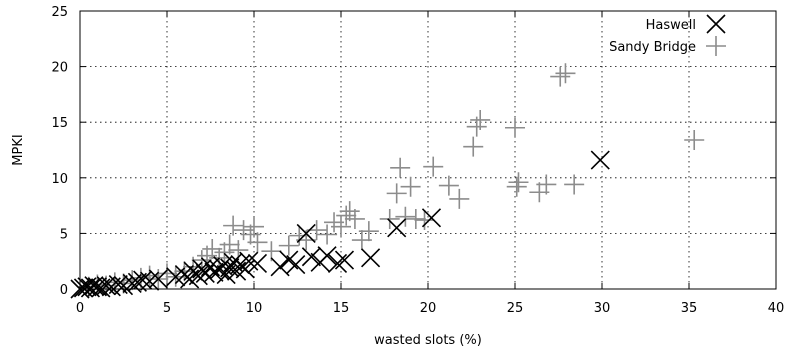 The width and height of the screenshot is (790, 349). What do you see at coordinates (59, 12) in the screenshot?
I see `y-tick-label: 25` at bounding box center [59, 12].